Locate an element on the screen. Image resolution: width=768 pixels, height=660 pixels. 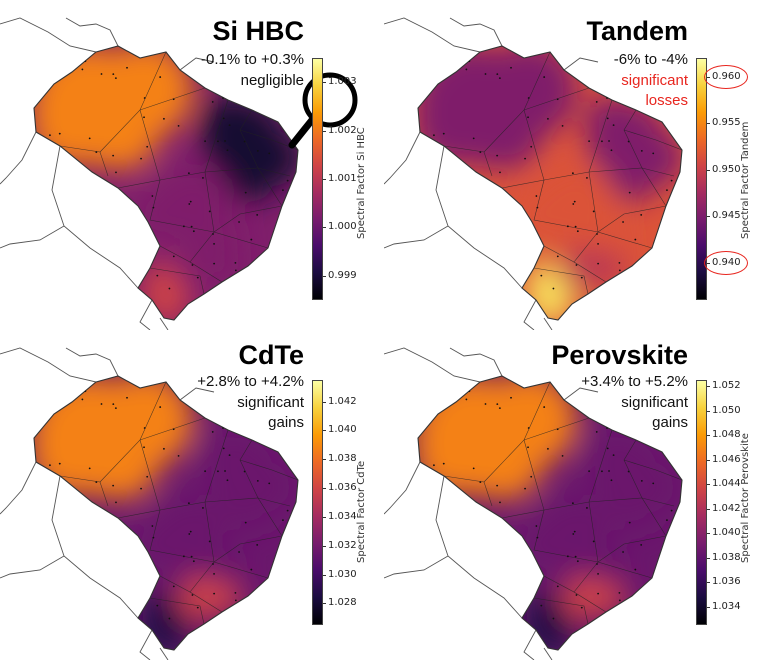
colorbar-tick-label: 1.036 is located at coordinates (726, 582).